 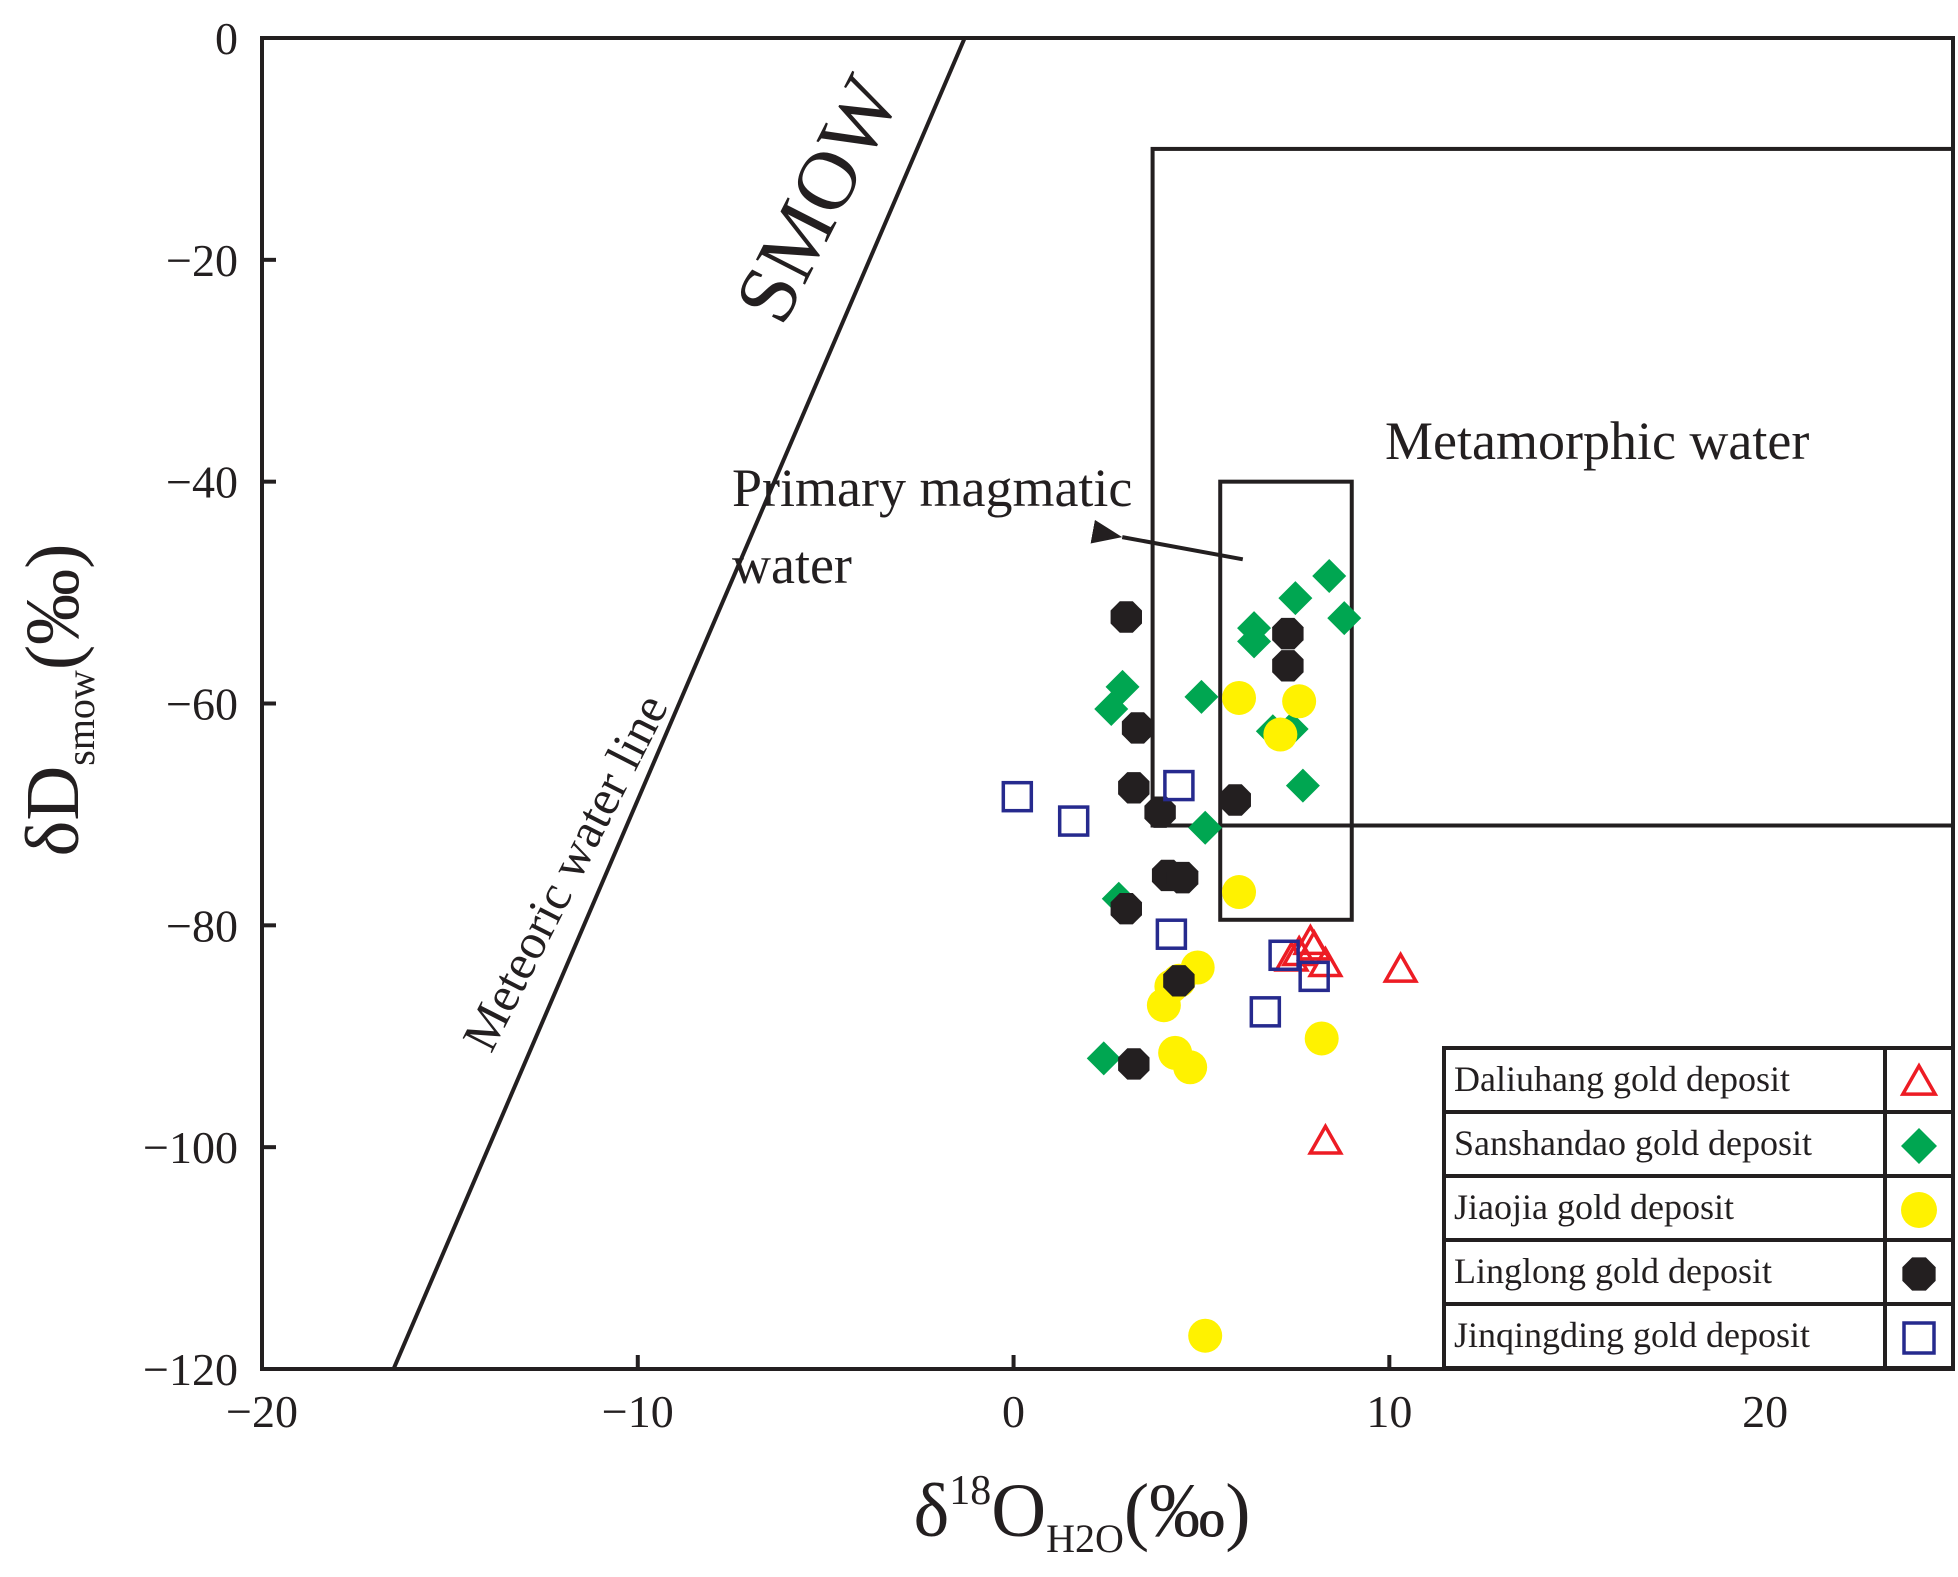 What do you see at coordinates (792, 565) in the screenshot?
I see `primary-magmatic-label-line2: water` at bounding box center [792, 565].